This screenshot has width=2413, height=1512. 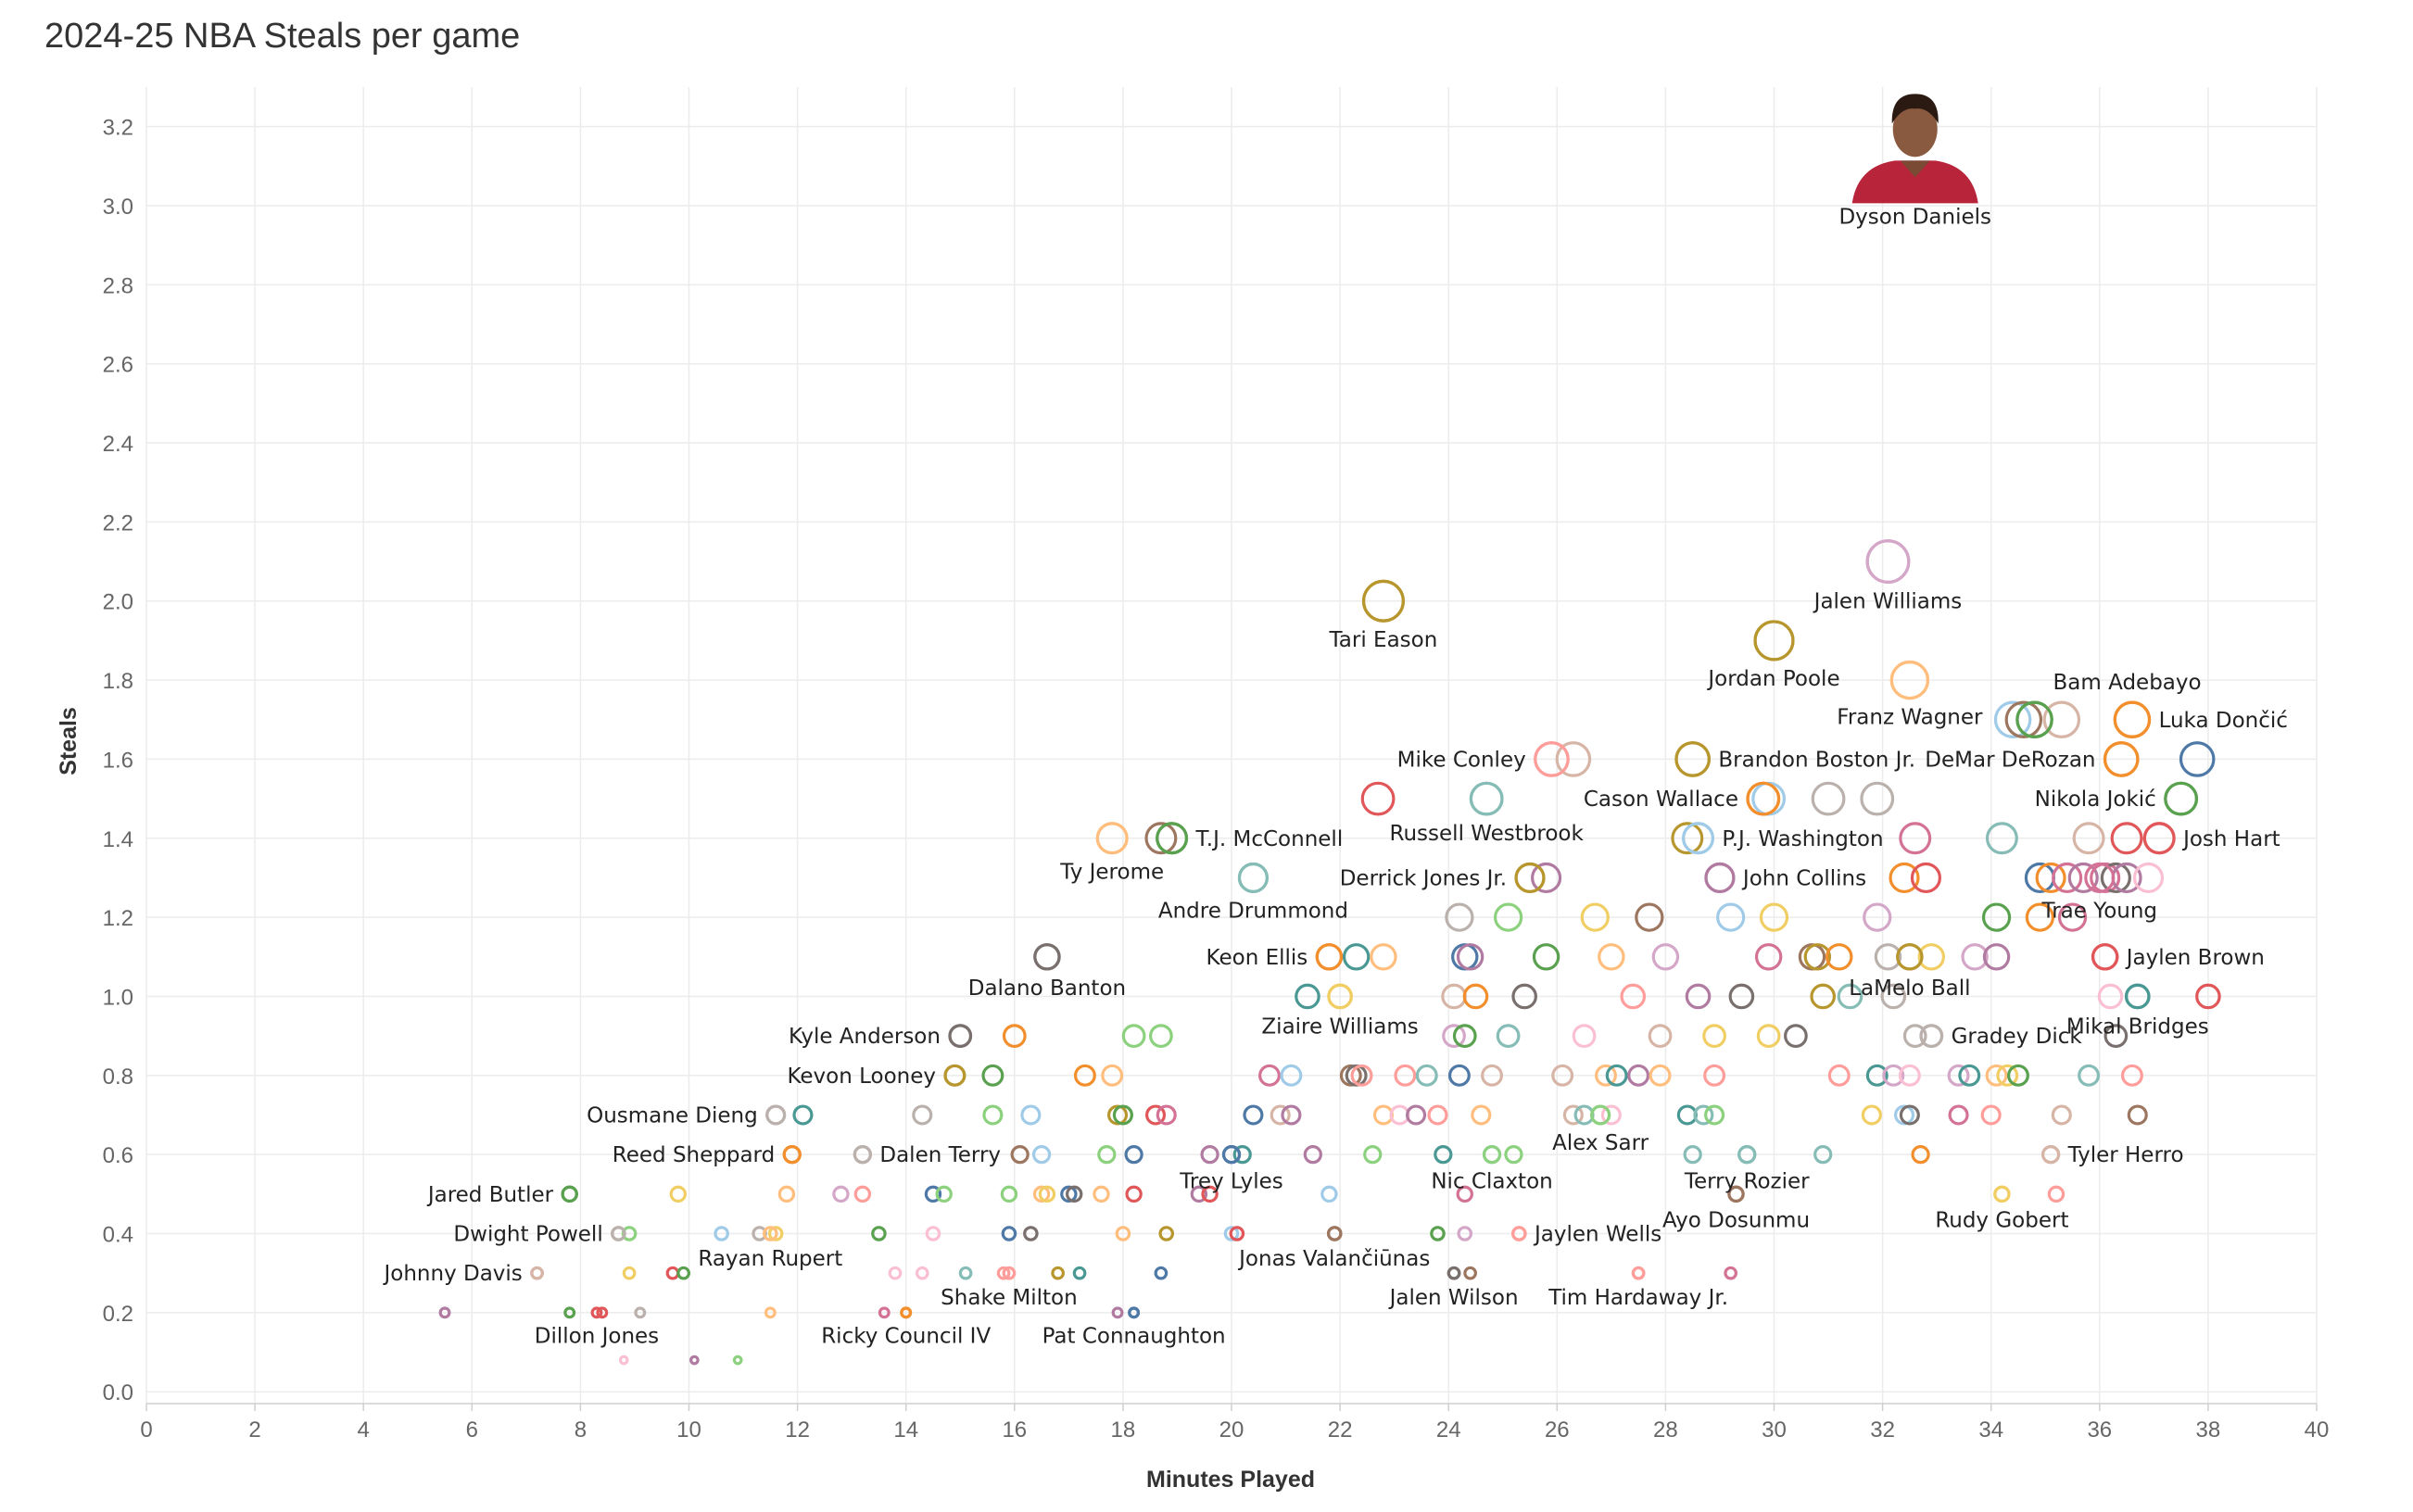 I want to click on point-label: Ousmane Dieng, so click(x=672, y=1115).